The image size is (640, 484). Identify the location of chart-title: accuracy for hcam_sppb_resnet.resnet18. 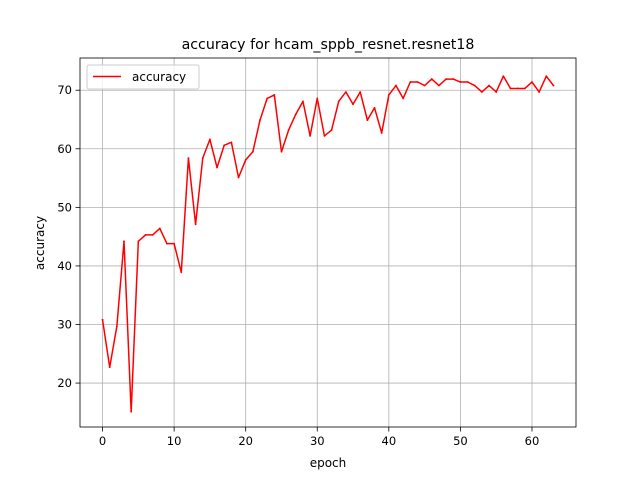
(328, 45).